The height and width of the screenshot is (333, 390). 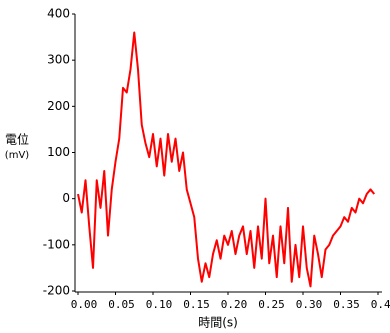 What do you see at coordinates (121, 304) in the screenshot?
I see `x-tick-label: 0.05` at bounding box center [121, 304].